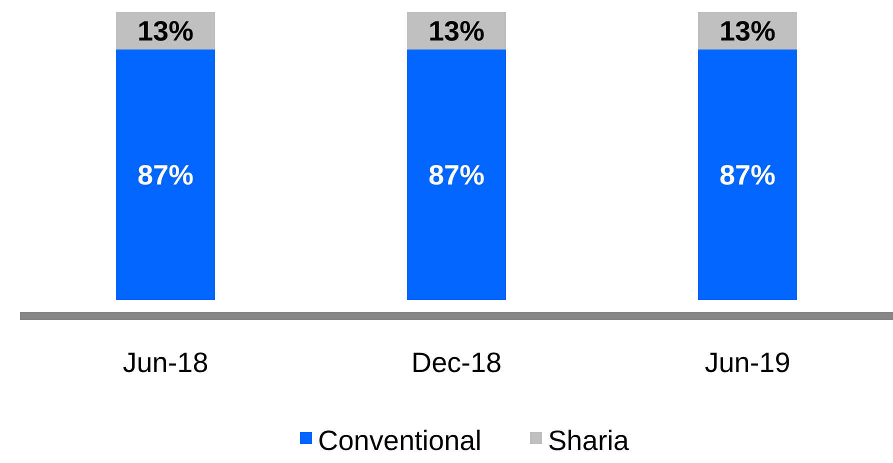  I want to click on legend-label: Conventional, so click(400, 440).